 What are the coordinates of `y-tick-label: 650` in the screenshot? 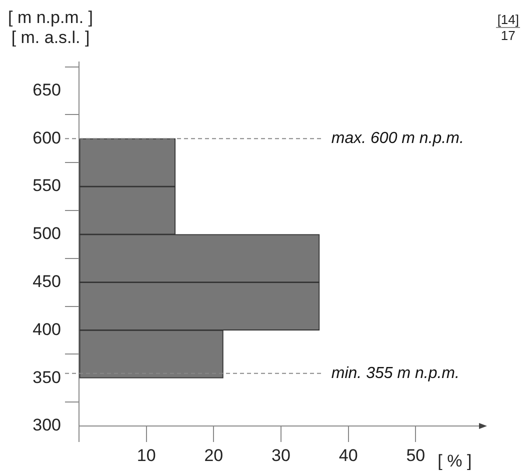 It's located at (46, 90).